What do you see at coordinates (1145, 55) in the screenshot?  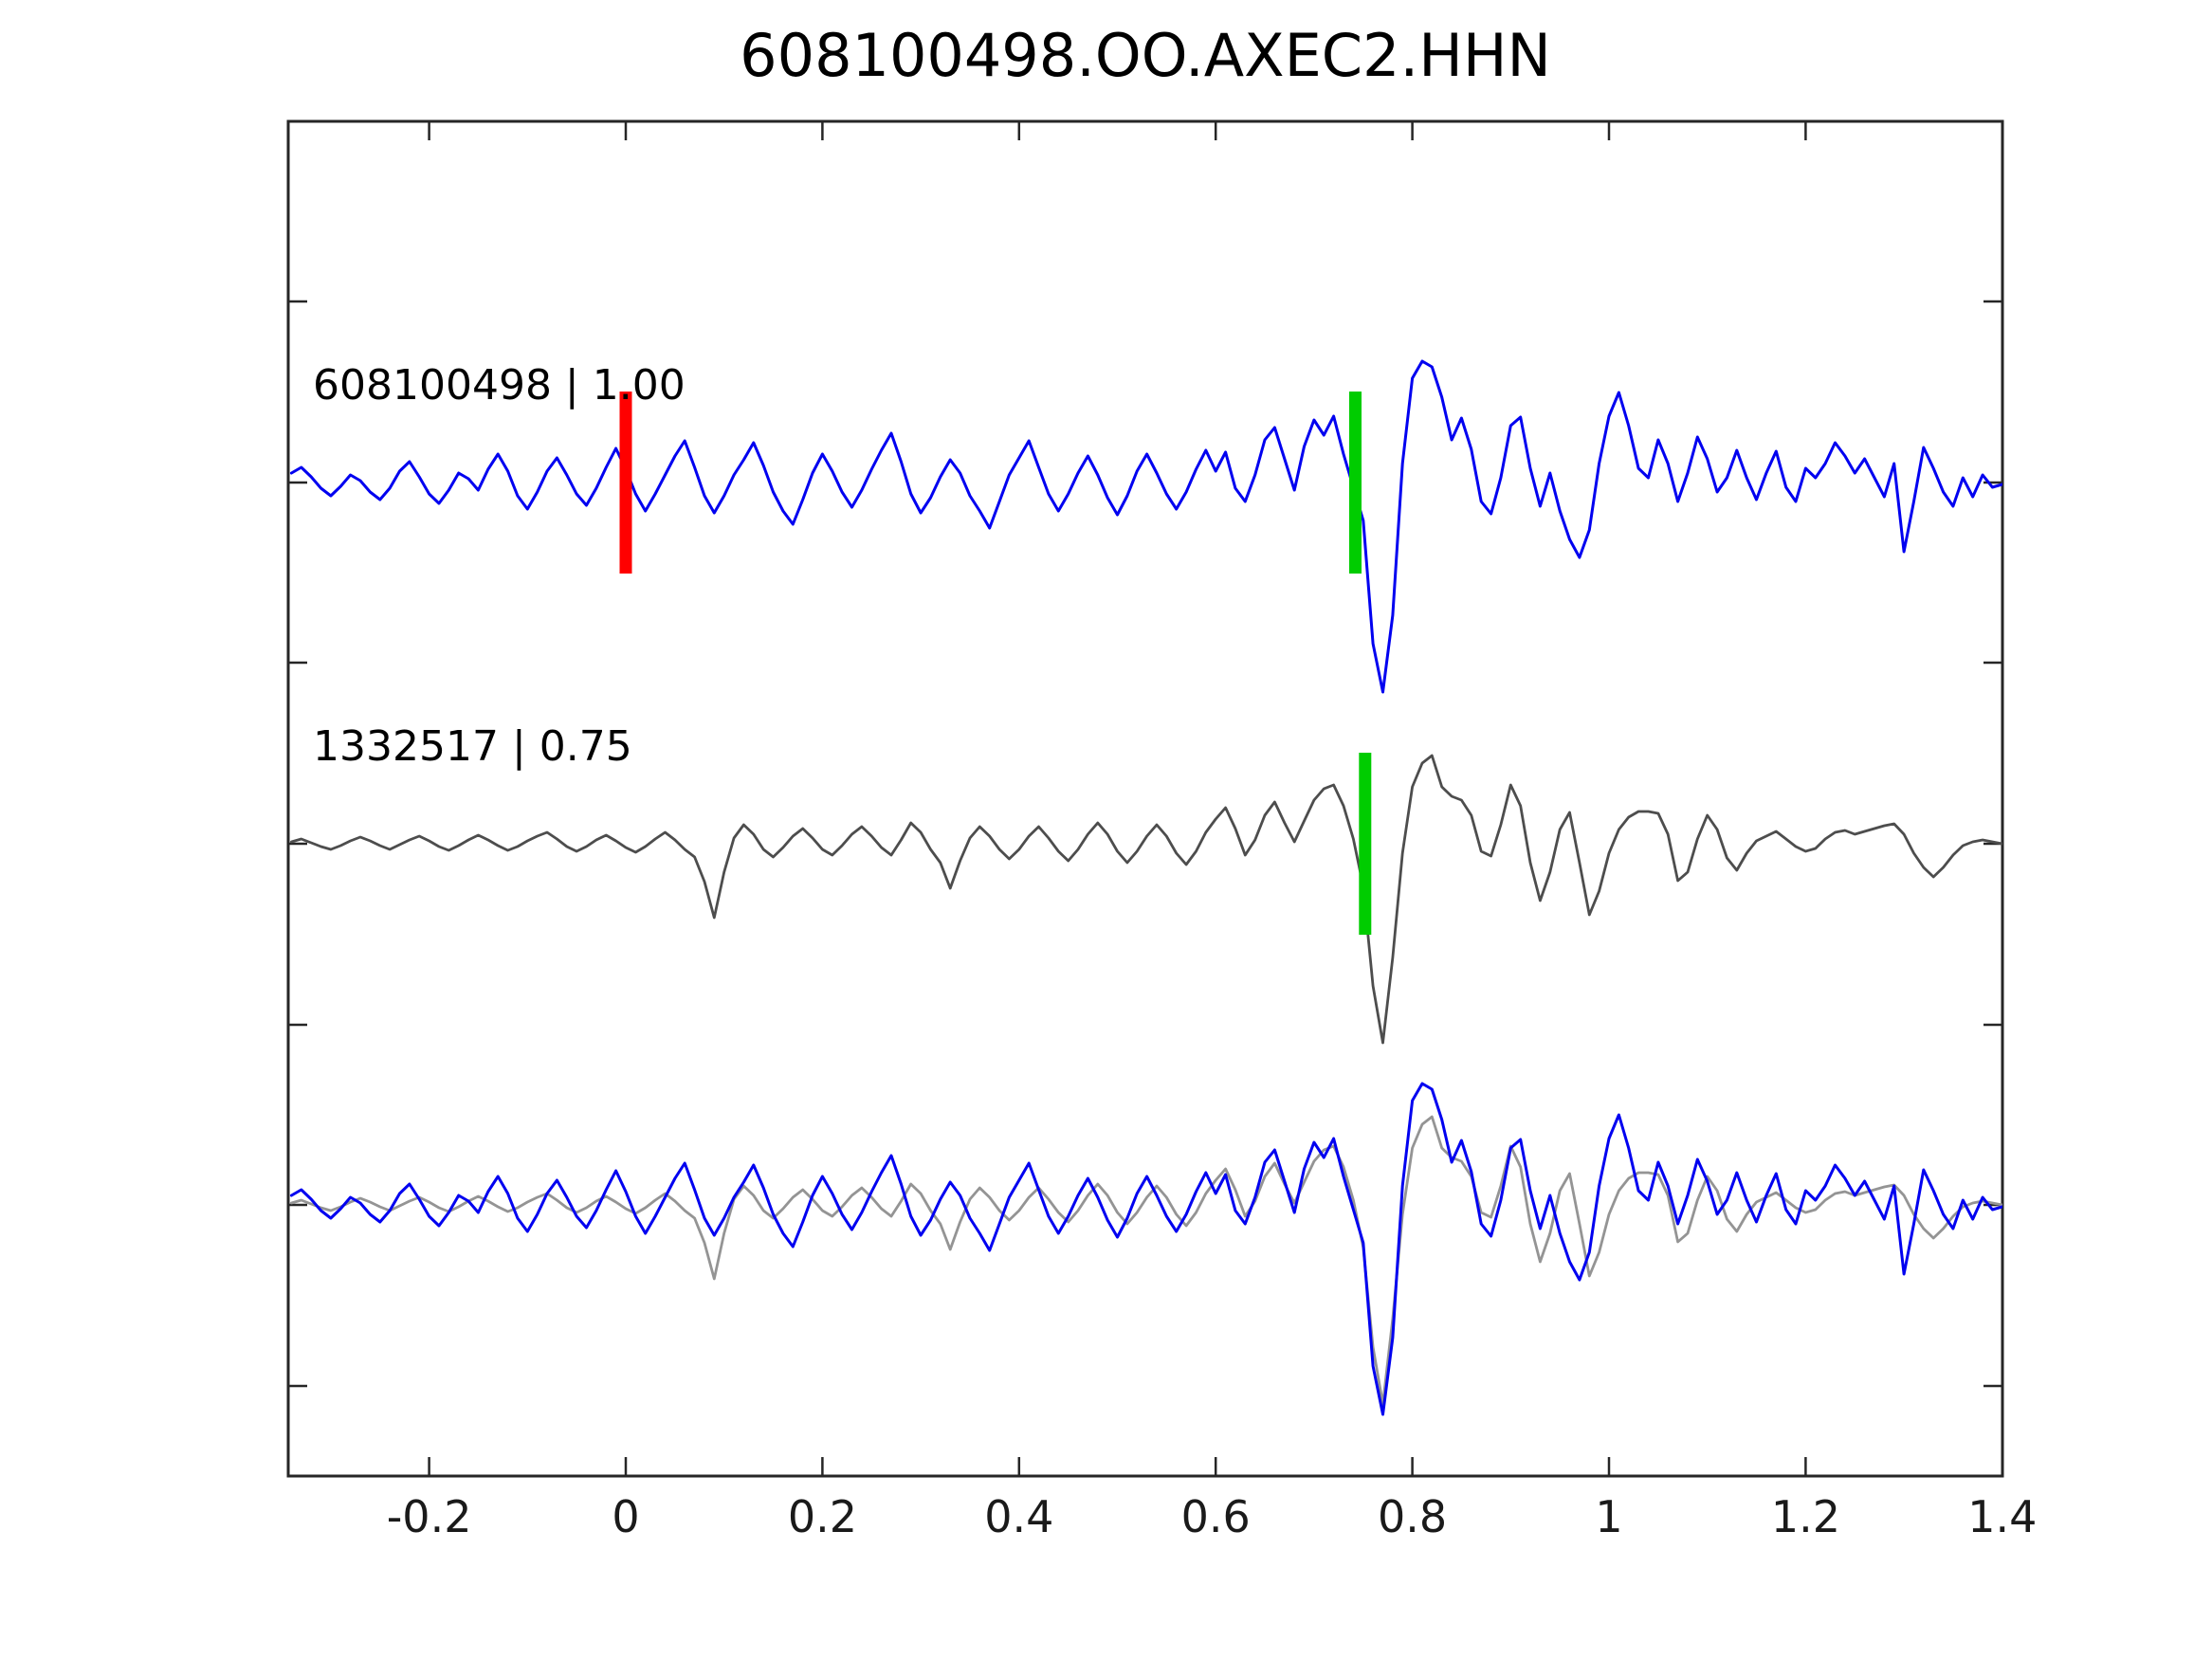 I see `plot-title: 608100498.OO.AXEC2.HHN` at bounding box center [1145, 55].